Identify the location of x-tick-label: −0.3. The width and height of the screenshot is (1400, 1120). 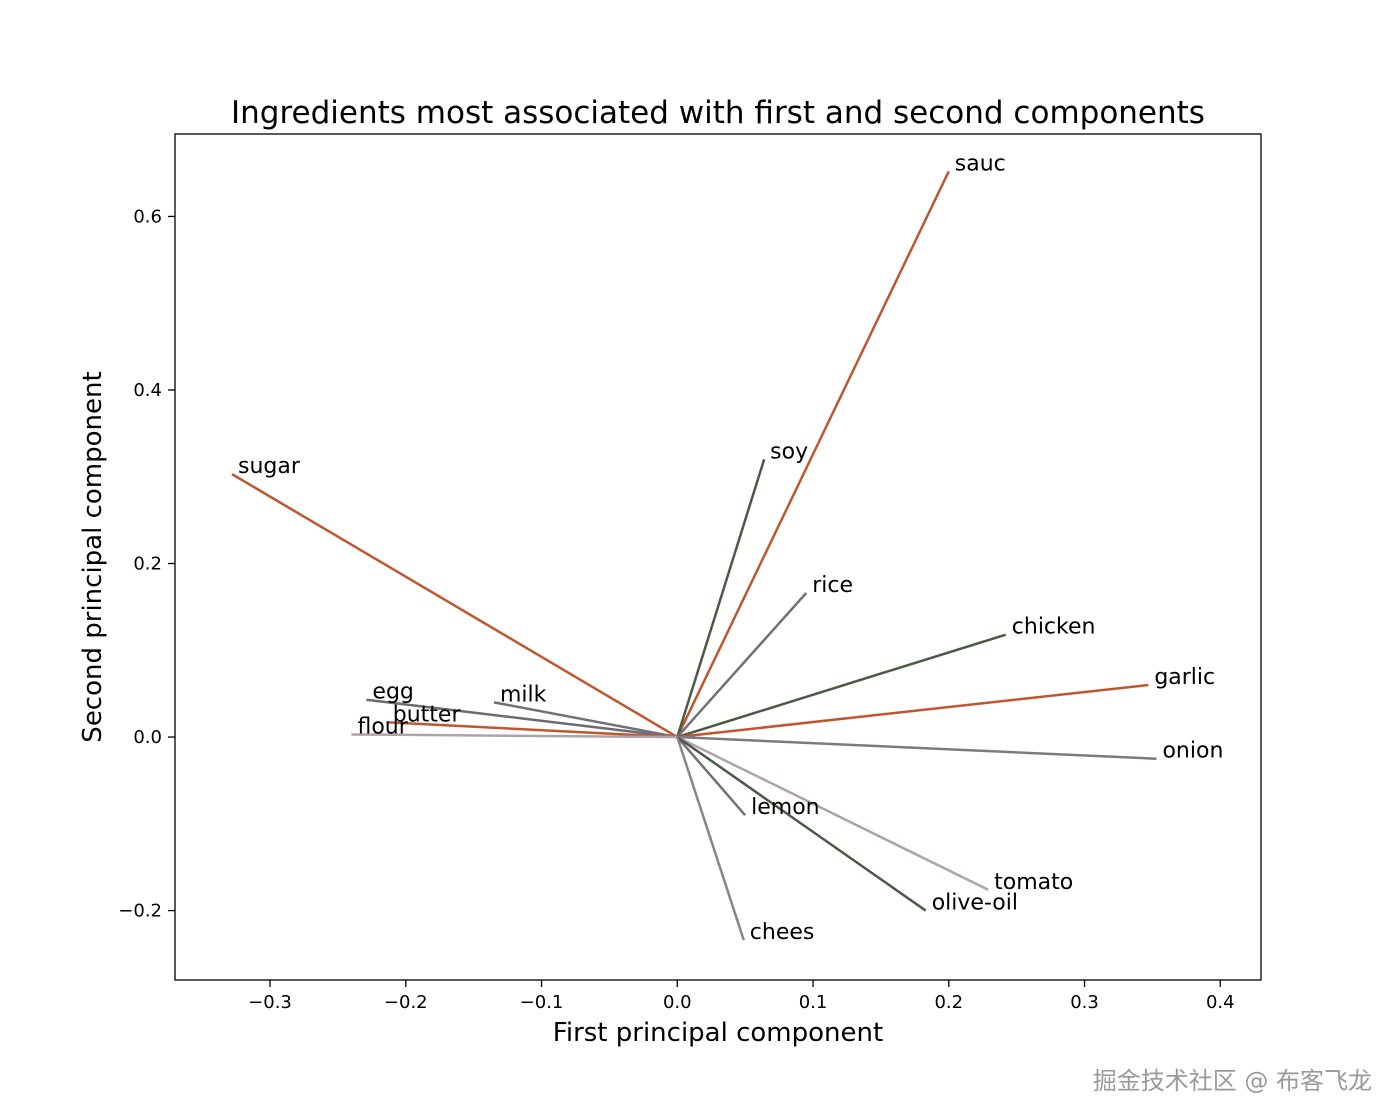
(270, 1002).